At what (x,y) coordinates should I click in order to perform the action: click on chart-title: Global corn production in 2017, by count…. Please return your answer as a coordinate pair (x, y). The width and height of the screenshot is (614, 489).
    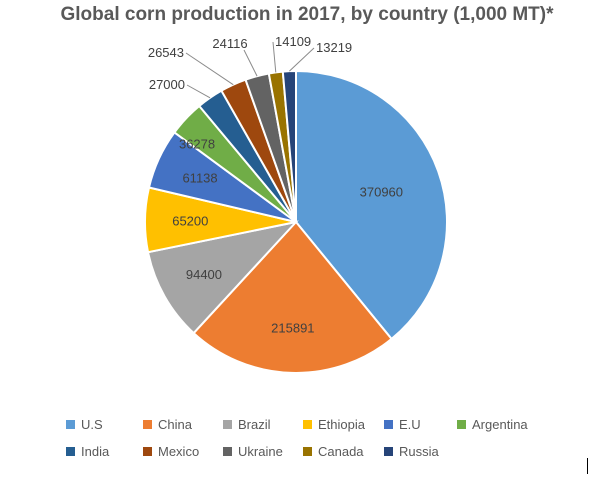
    Looking at the image, I should click on (307, 14).